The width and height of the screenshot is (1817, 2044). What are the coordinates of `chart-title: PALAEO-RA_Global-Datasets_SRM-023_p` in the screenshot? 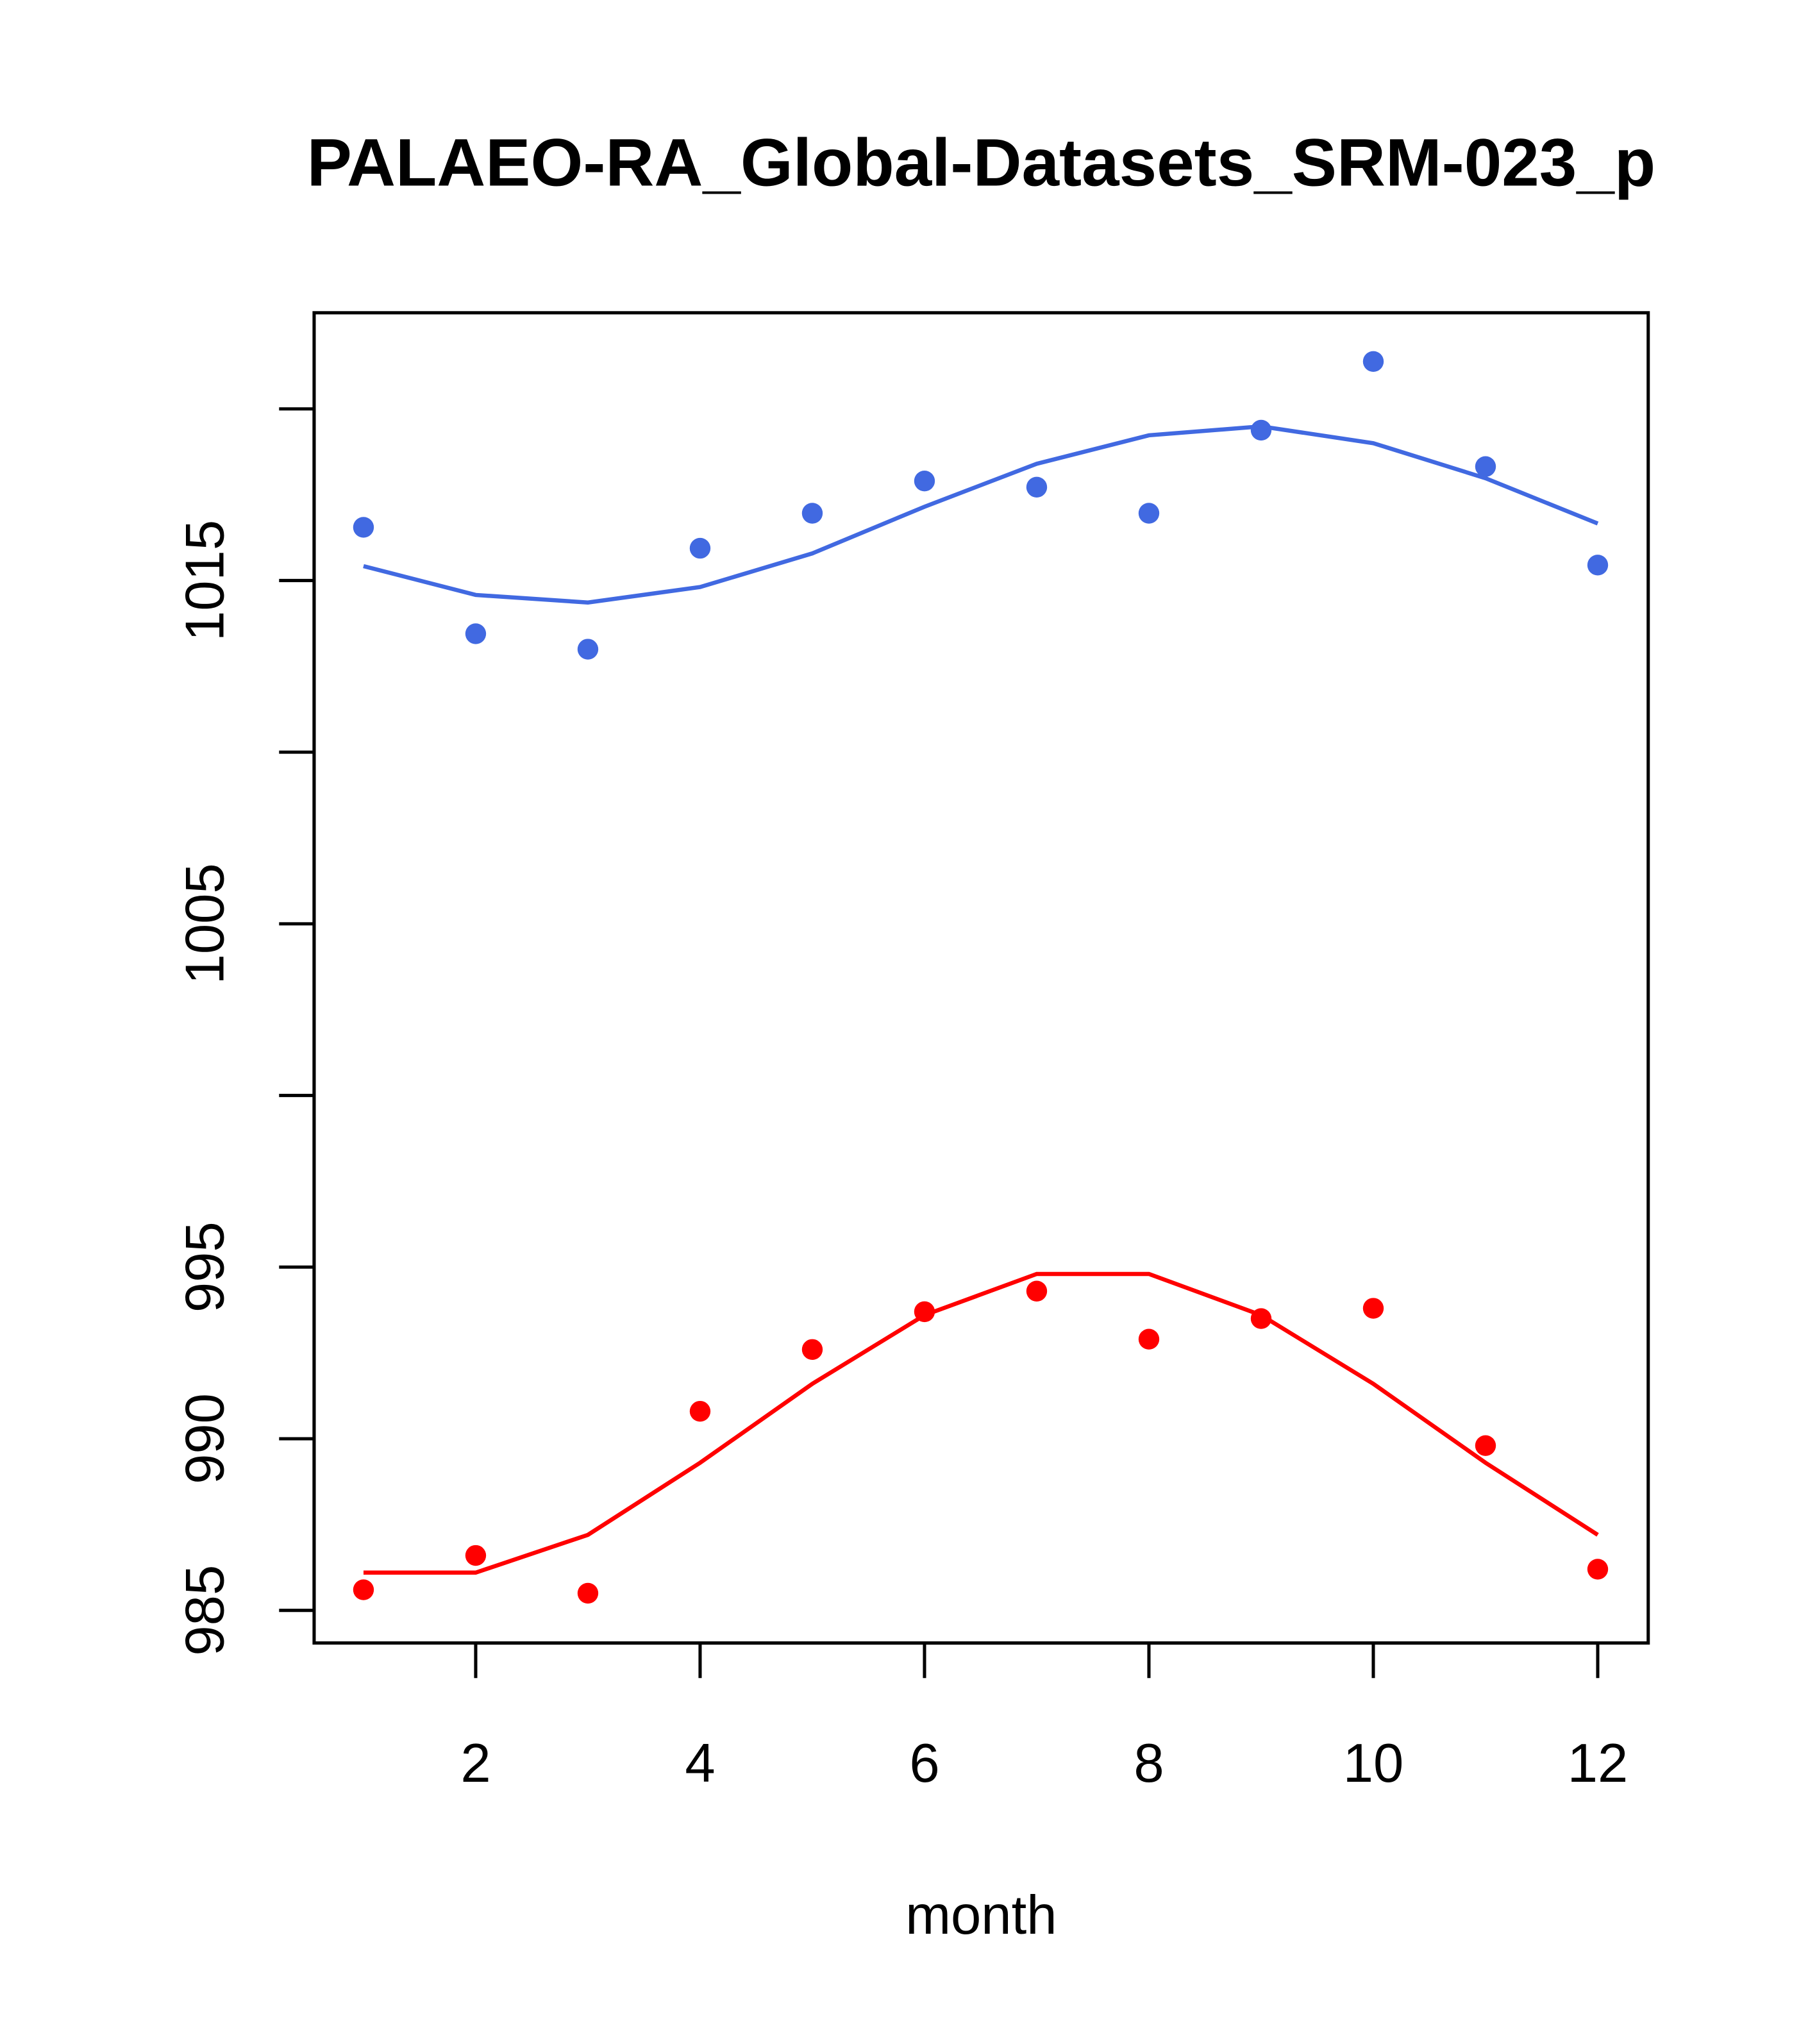 It's located at (981, 162).